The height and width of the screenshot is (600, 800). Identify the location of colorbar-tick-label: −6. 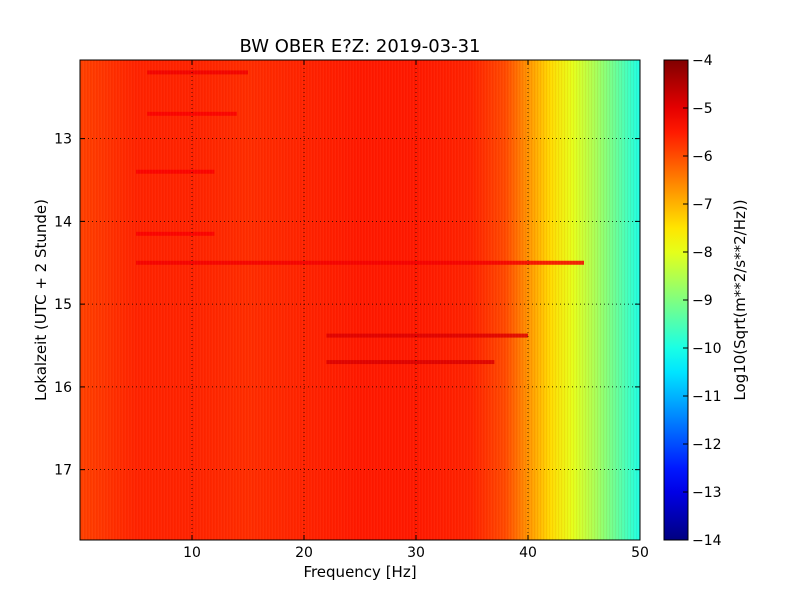
(702, 157).